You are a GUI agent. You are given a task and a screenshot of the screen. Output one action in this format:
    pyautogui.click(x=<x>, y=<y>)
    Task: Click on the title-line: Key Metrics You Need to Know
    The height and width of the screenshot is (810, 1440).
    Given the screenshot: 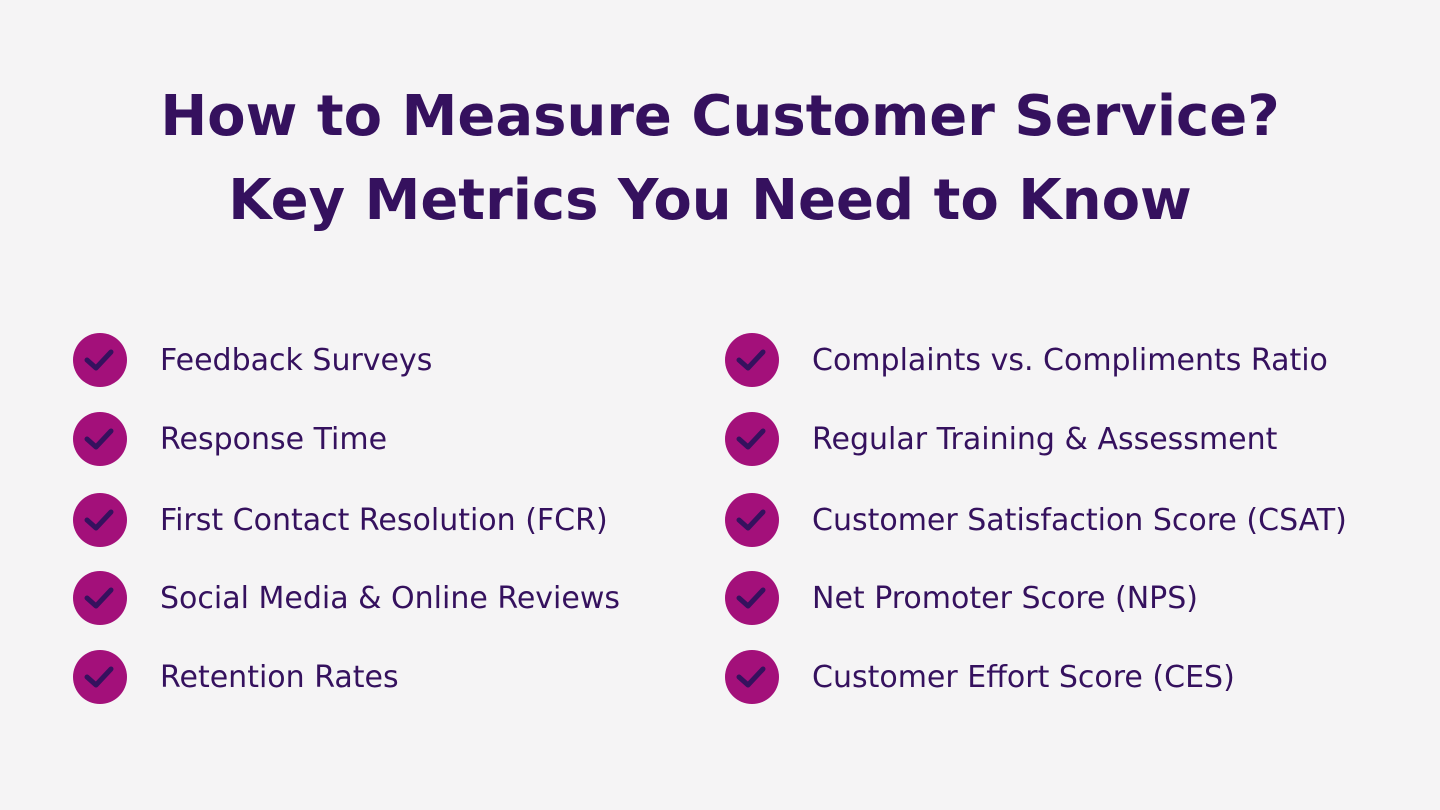 What is the action you would take?
    pyautogui.click(x=710, y=200)
    